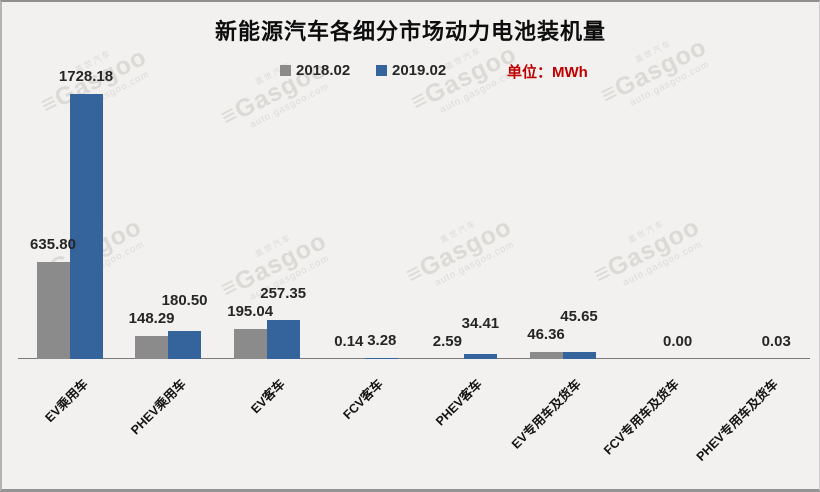  I want to click on value-label-2019-PHEV专用车及货车: 0.03, so click(776, 341).